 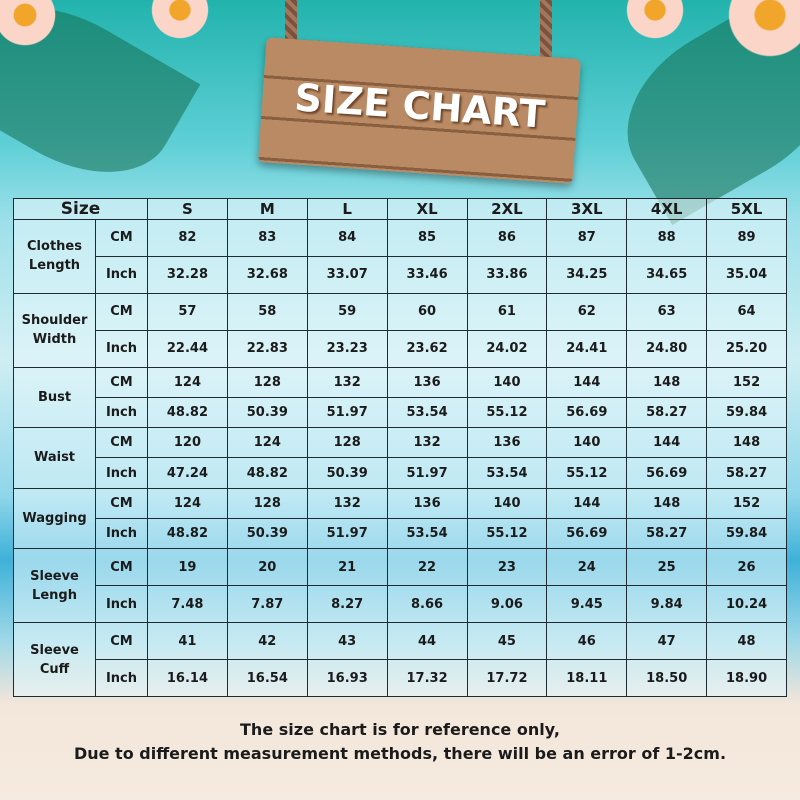 I want to click on value-cell: 25, so click(x=667, y=567).